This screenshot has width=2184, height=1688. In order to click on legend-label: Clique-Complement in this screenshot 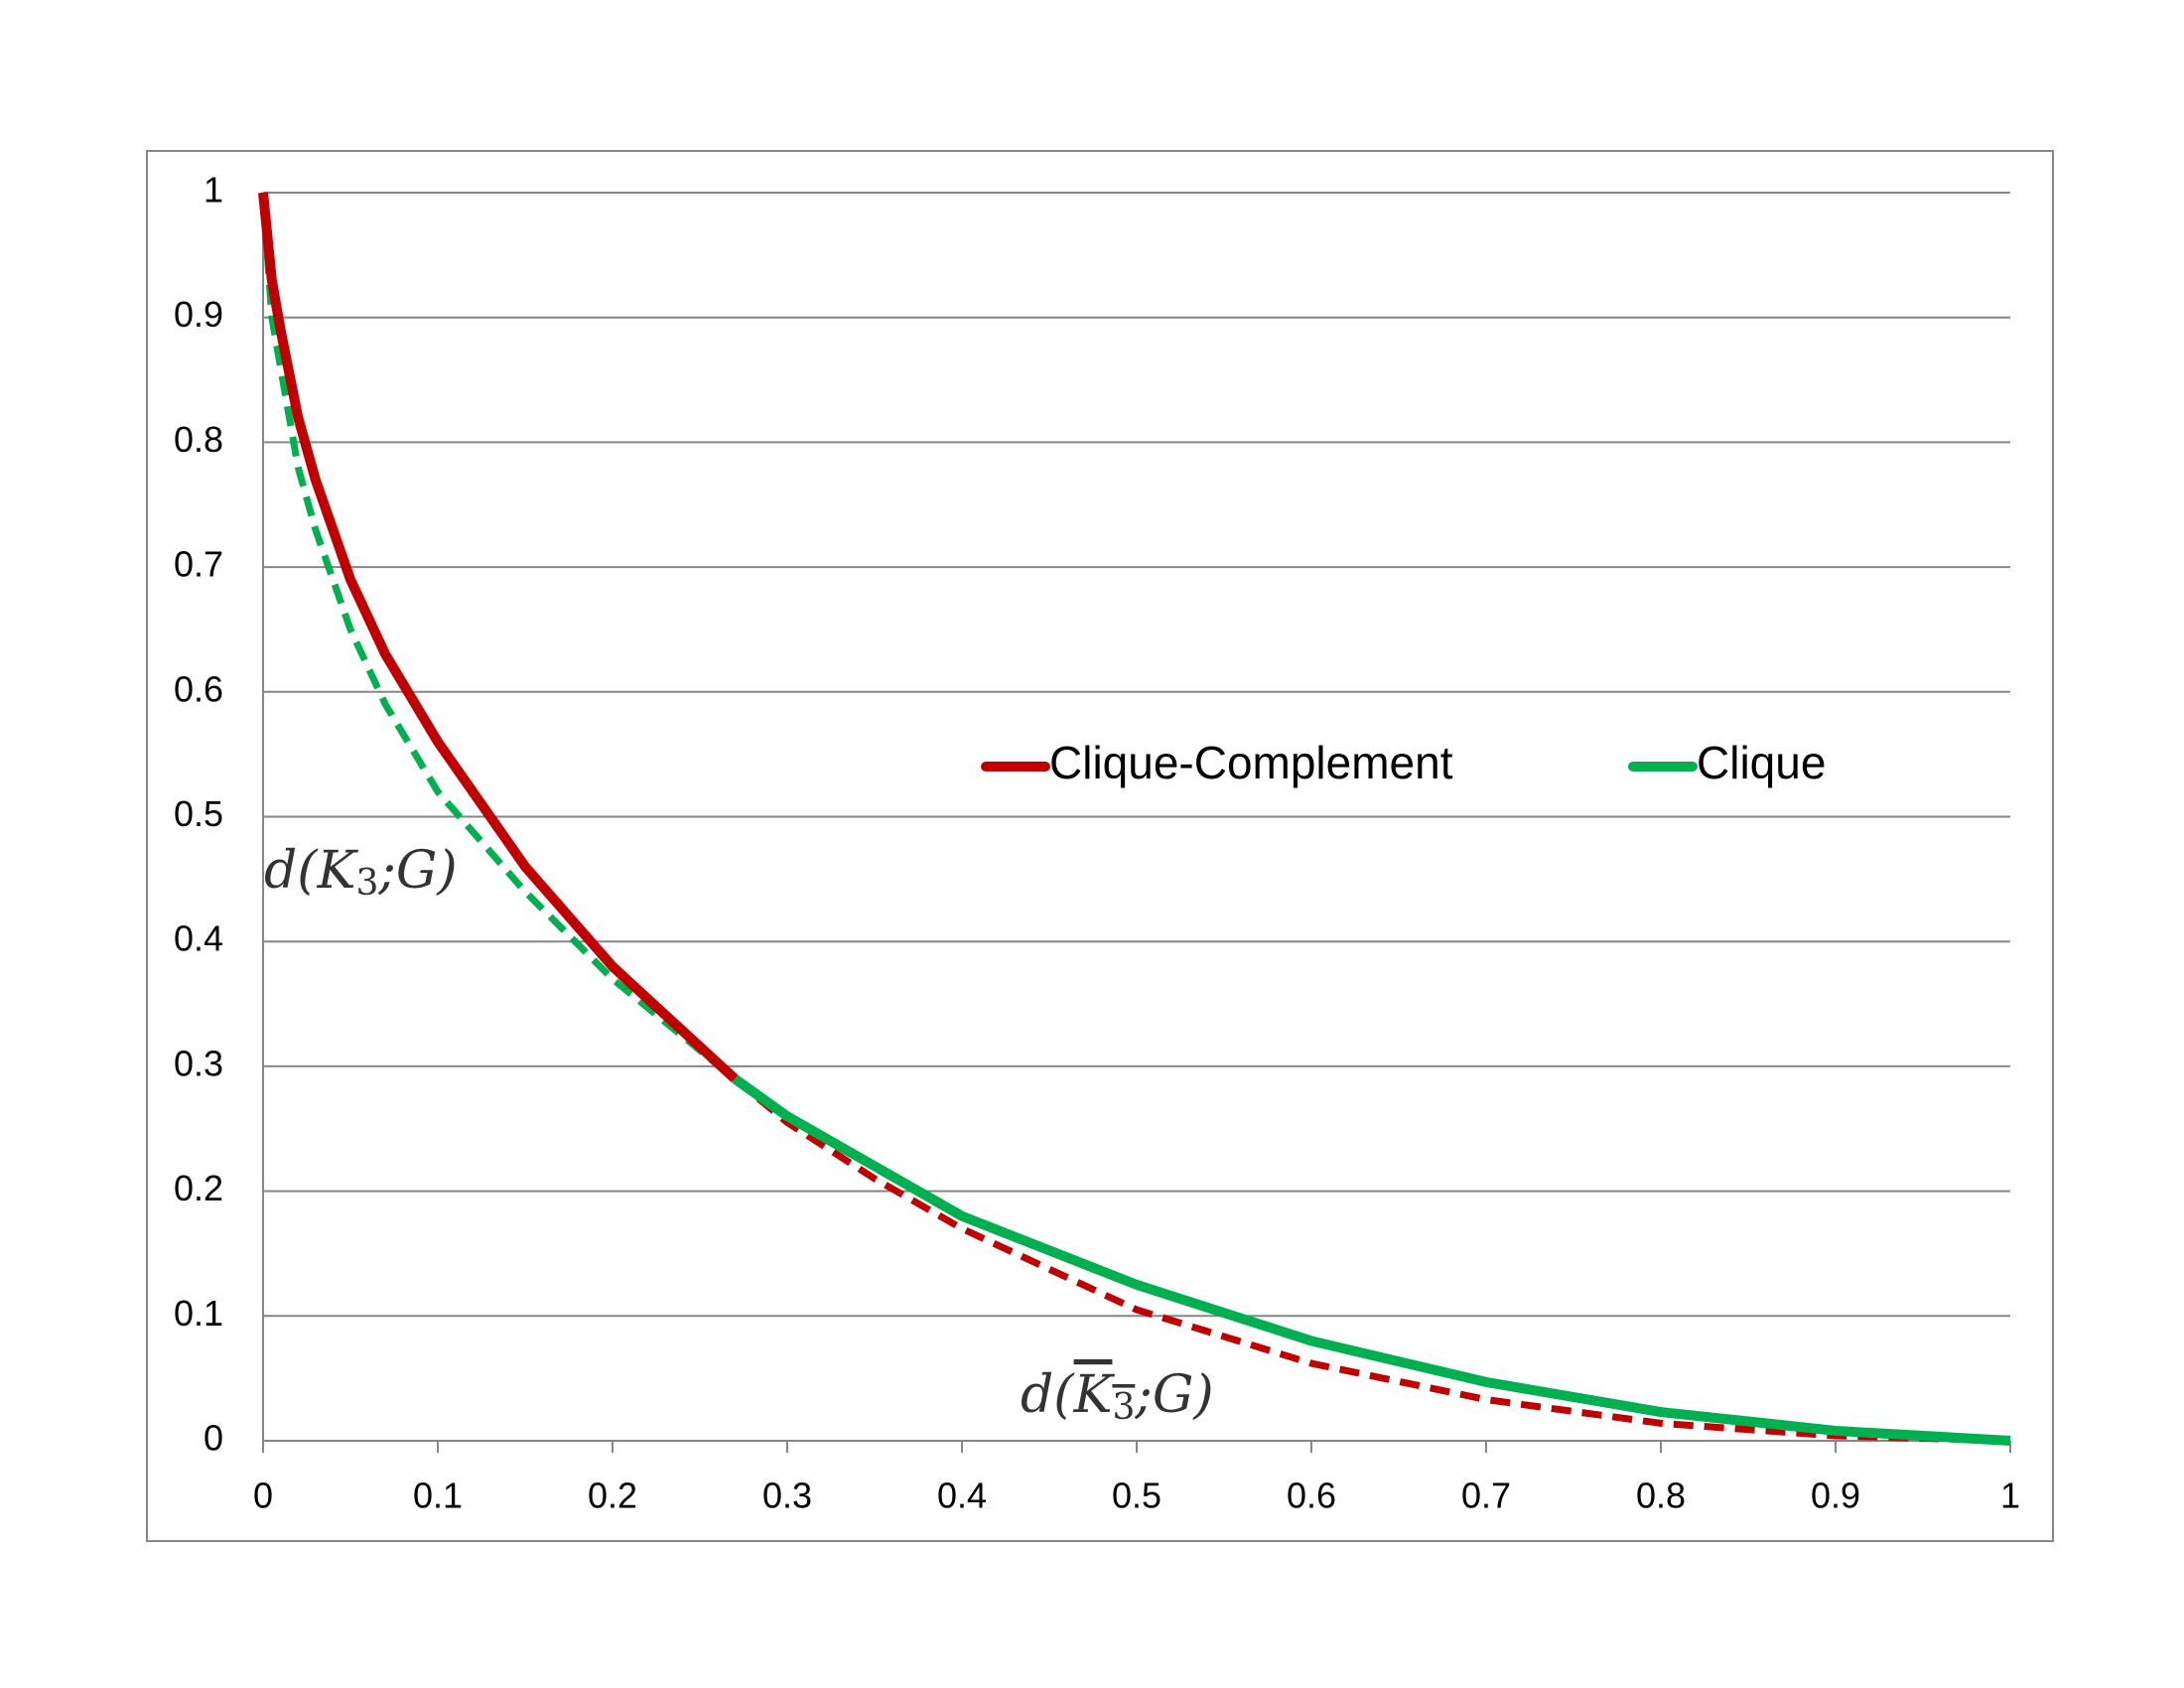, I will do `click(1251, 762)`.